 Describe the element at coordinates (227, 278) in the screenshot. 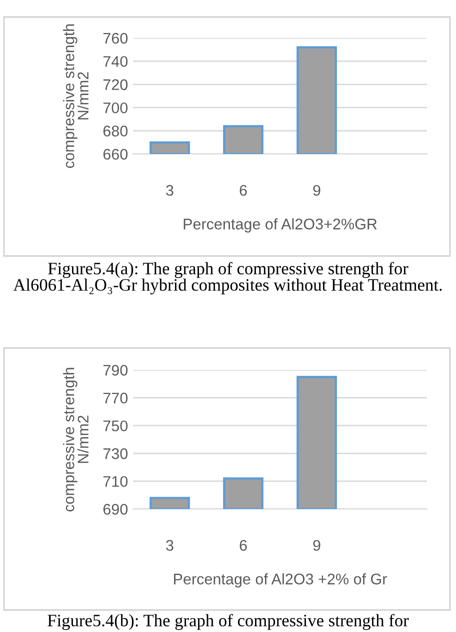

I see `caption: Figure5.4(a): The graph of compressive strength for Al6061-Al₂O₃-Gr hybrid composites without Heat Treatment.` at that location.